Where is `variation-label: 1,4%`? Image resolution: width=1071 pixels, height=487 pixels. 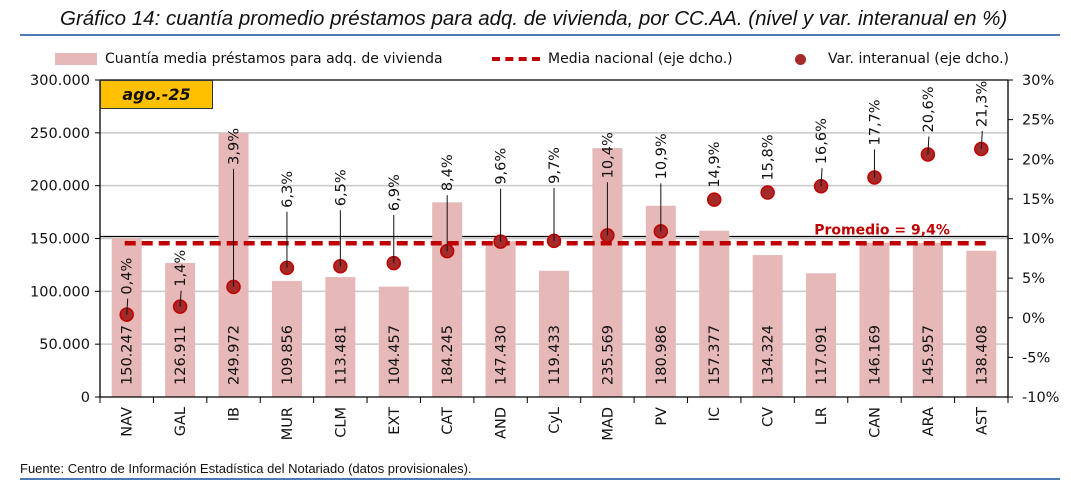
variation-label: 1,4% is located at coordinates (181, 268).